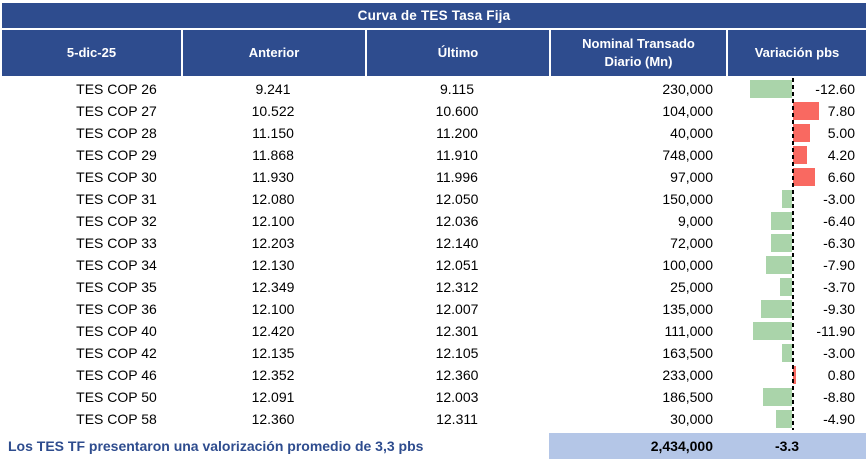 Image resolution: width=868 pixels, height=459 pixels. I want to click on zero-axis-line, so click(793, 254).